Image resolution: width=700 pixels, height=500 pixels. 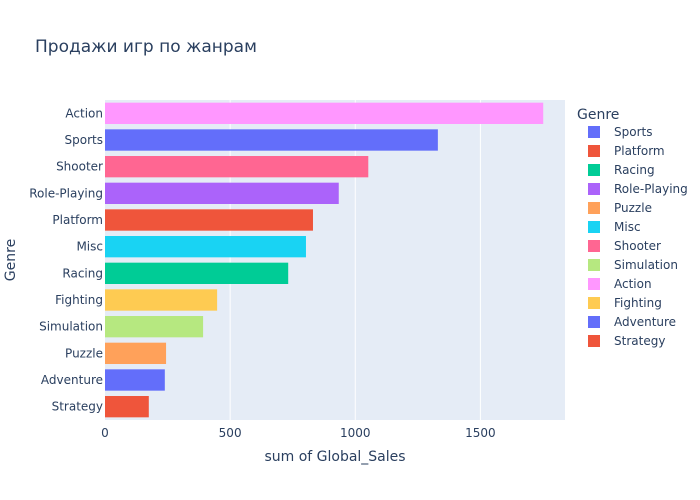 What do you see at coordinates (146, 47) in the screenshot?
I see `chart-title: Продажи игр по жанрам` at bounding box center [146, 47].